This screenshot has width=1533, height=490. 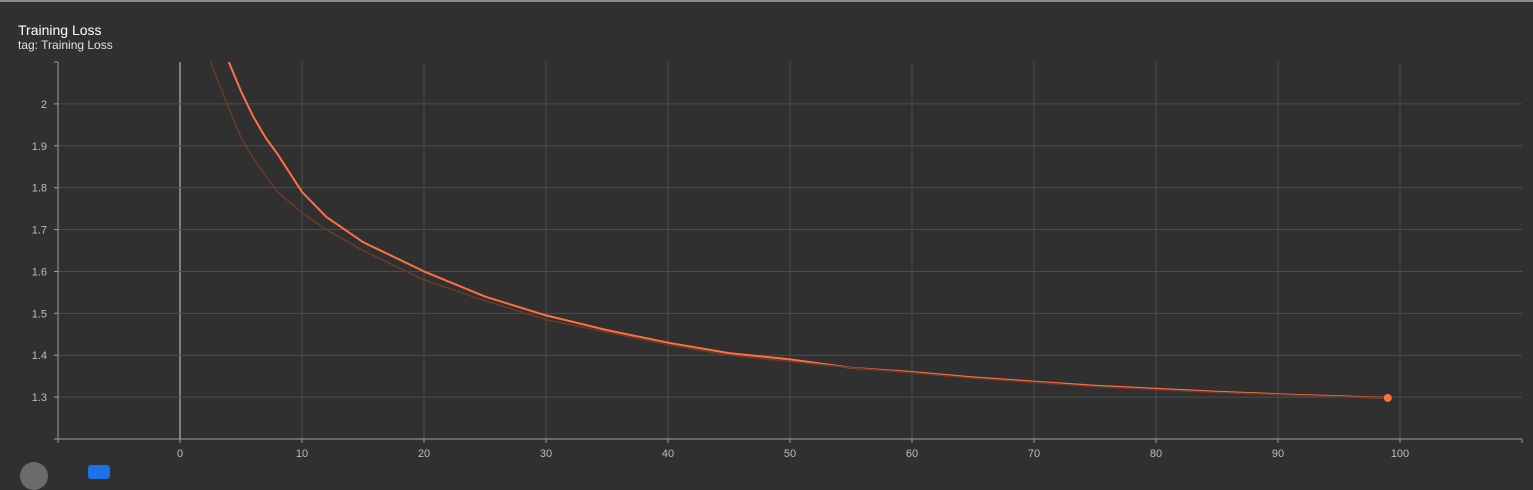 I want to click on x-tick-label: 80, so click(x=1156, y=454).